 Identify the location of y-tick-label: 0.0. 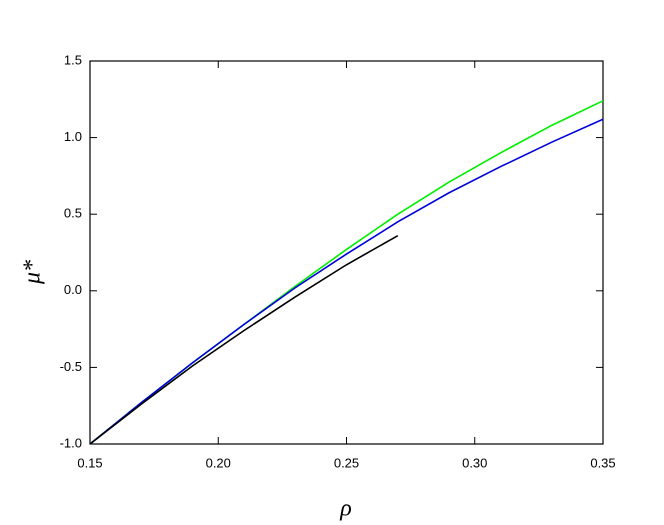
(73, 289).